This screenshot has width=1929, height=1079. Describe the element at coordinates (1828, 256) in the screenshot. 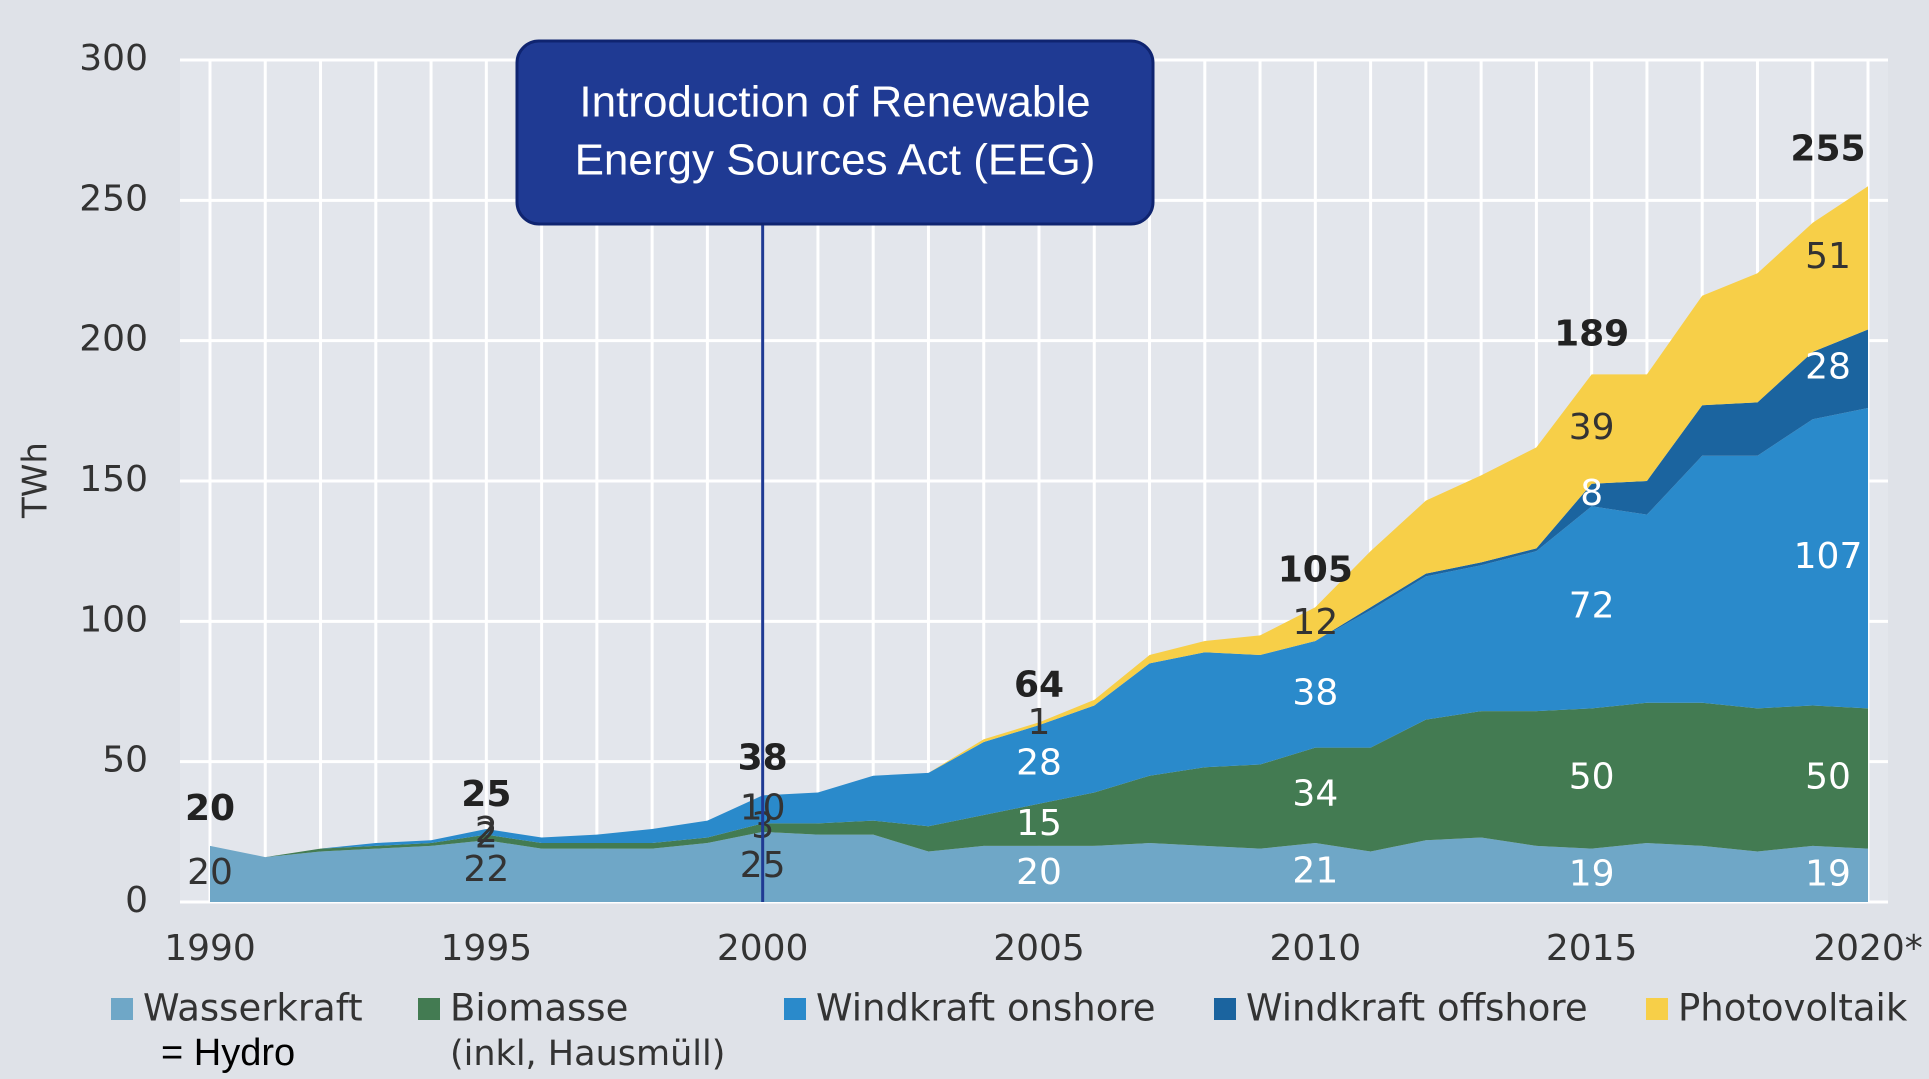

I see `data-label: 51` at that location.